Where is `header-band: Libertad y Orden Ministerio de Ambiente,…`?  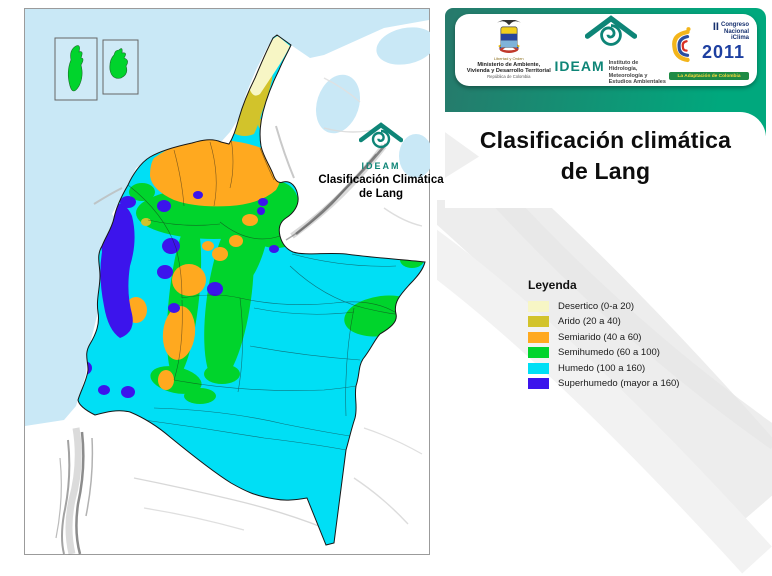
header-band: Libertad y Orden Ministerio de Ambiente,… is located at coordinates (605, 72).